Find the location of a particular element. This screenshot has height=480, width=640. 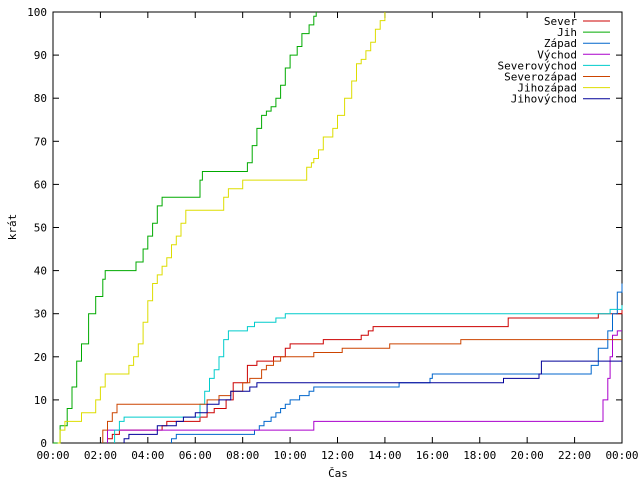

y-tick-label: 60 is located at coordinates (40, 184).